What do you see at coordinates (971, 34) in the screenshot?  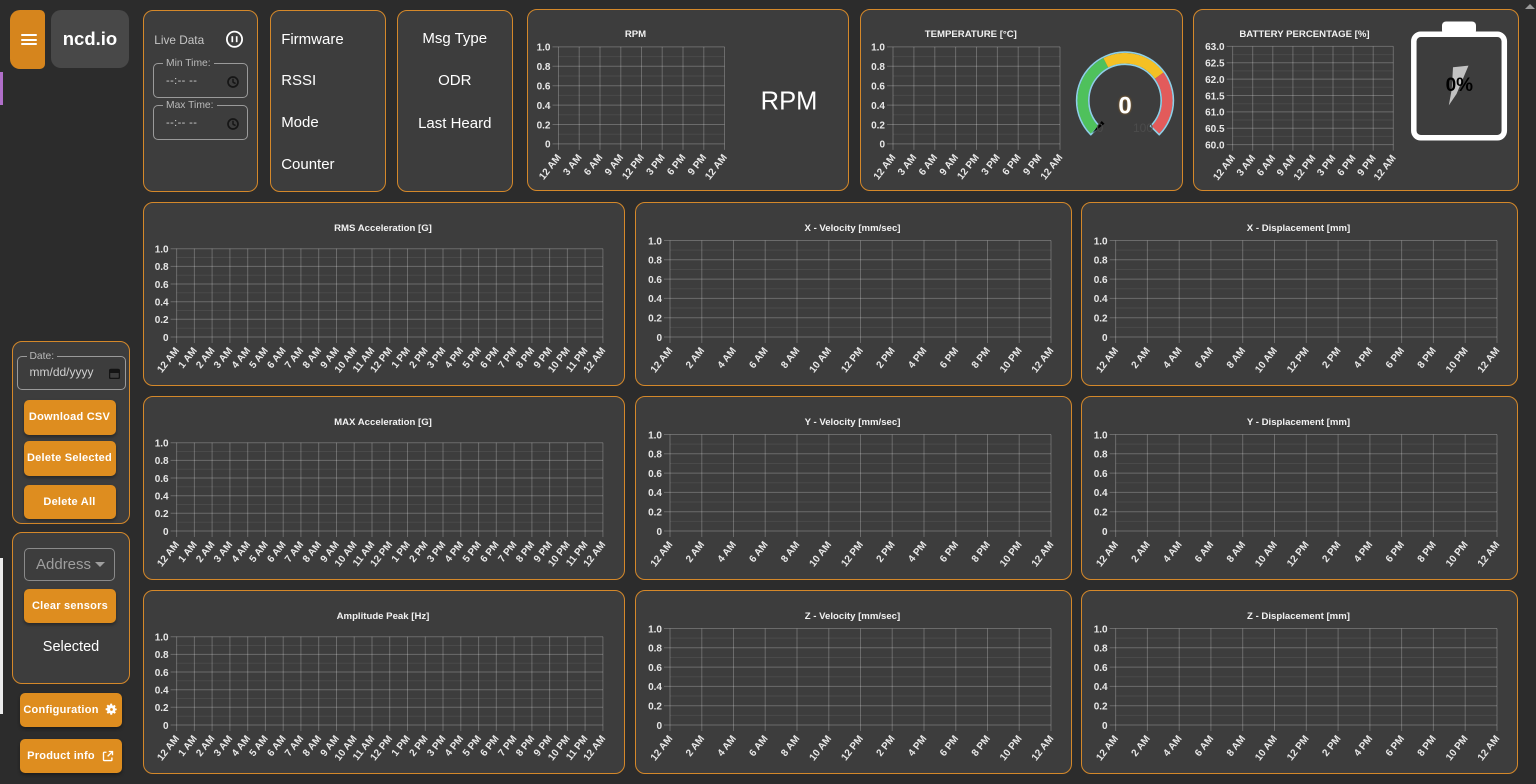 I see `svg-text: TEMPERATURE [°C]` at bounding box center [971, 34].